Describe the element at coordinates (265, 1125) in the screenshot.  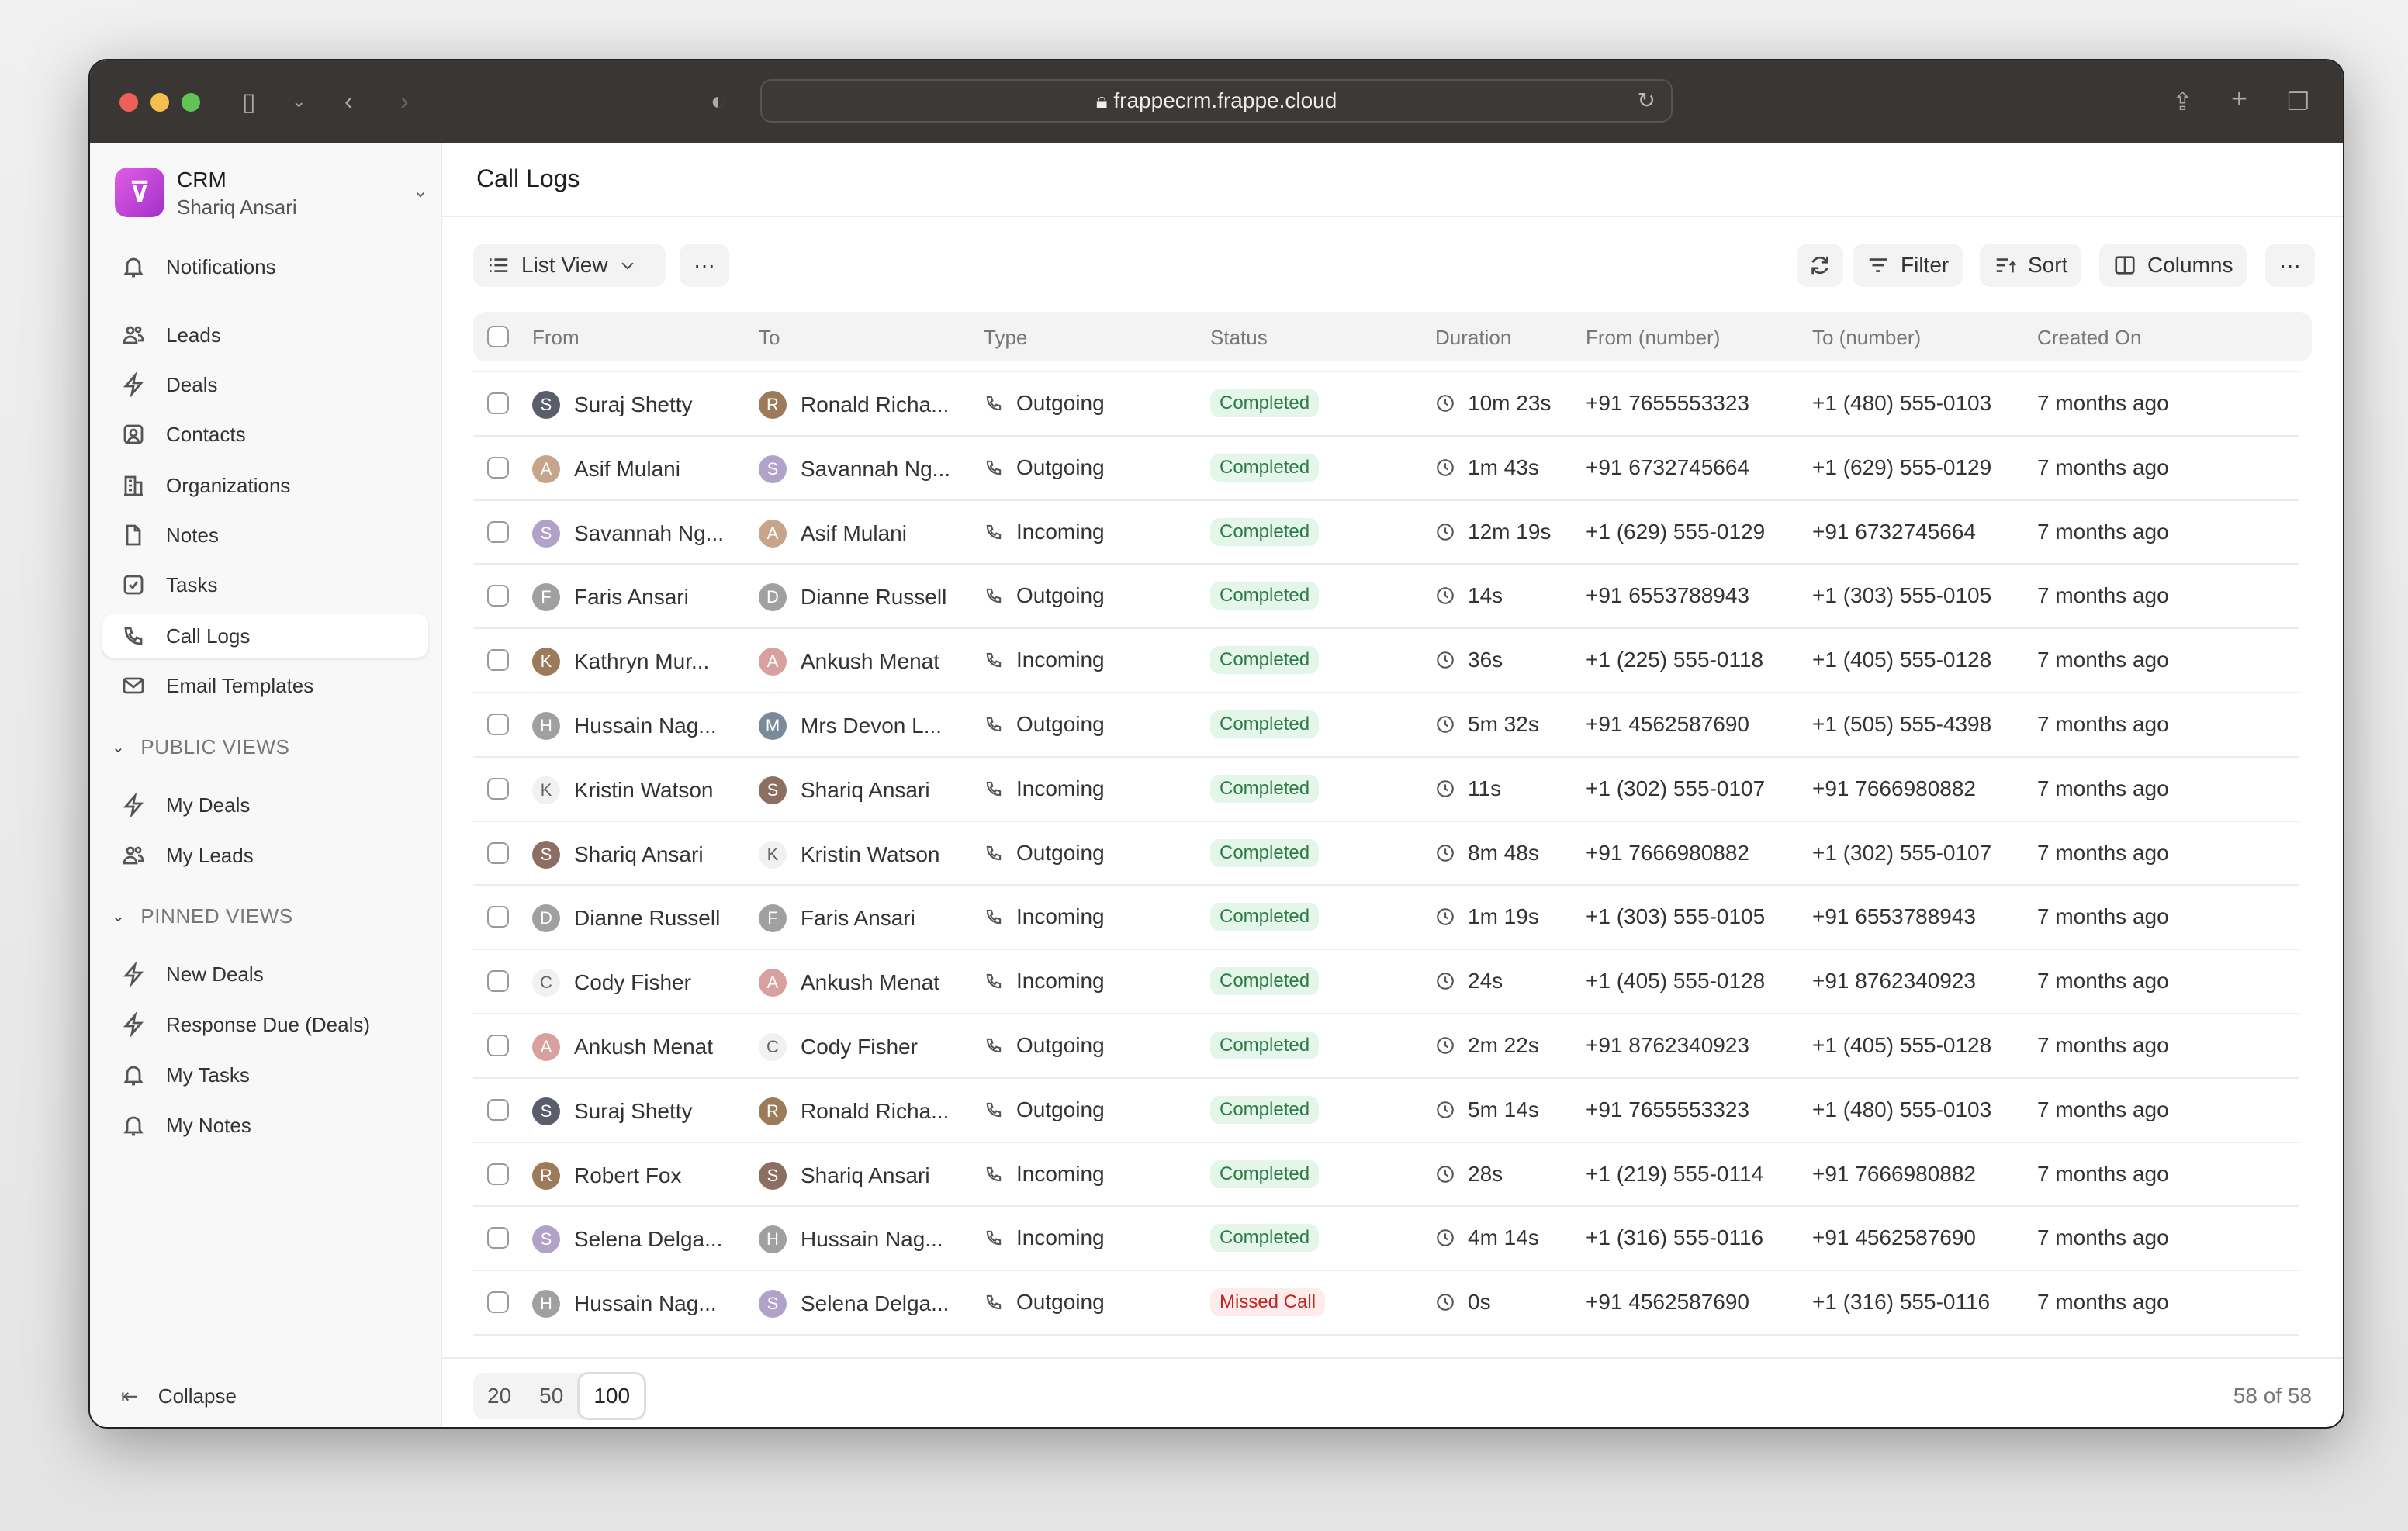
I see `sidebar-item-my-notes: My Notes` at that location.